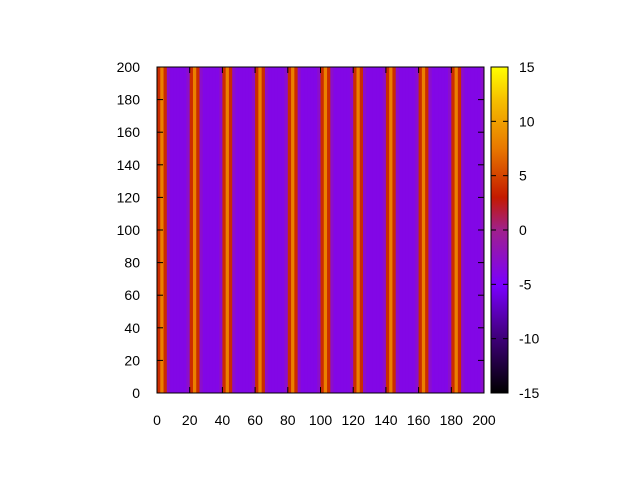 This screenshot has height=480, width=640. Describe the element at coordinates (354, 420) in the screenshot. I see `x-tick-label: 120` at that location.